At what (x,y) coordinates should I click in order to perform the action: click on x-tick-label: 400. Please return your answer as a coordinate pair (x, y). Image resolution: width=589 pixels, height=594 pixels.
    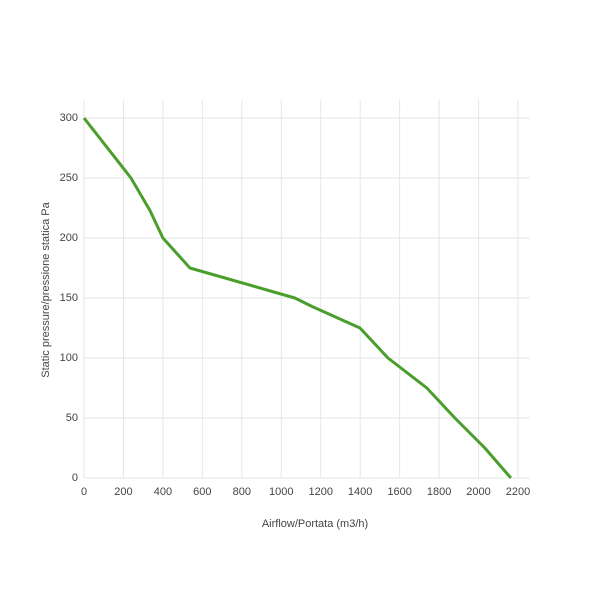
    Looking at the image, I should click on (163, 492).